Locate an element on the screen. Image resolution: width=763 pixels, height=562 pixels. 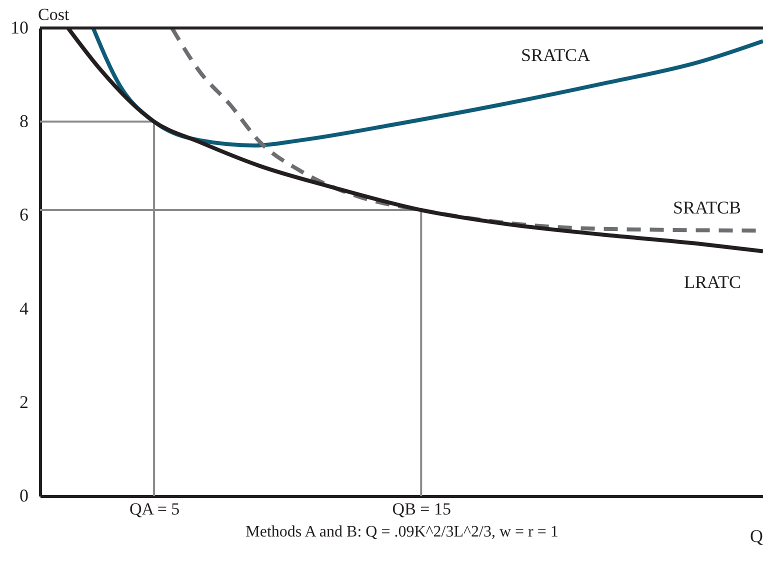
y-tick-label: 0 is located at coordinates (24, 496).